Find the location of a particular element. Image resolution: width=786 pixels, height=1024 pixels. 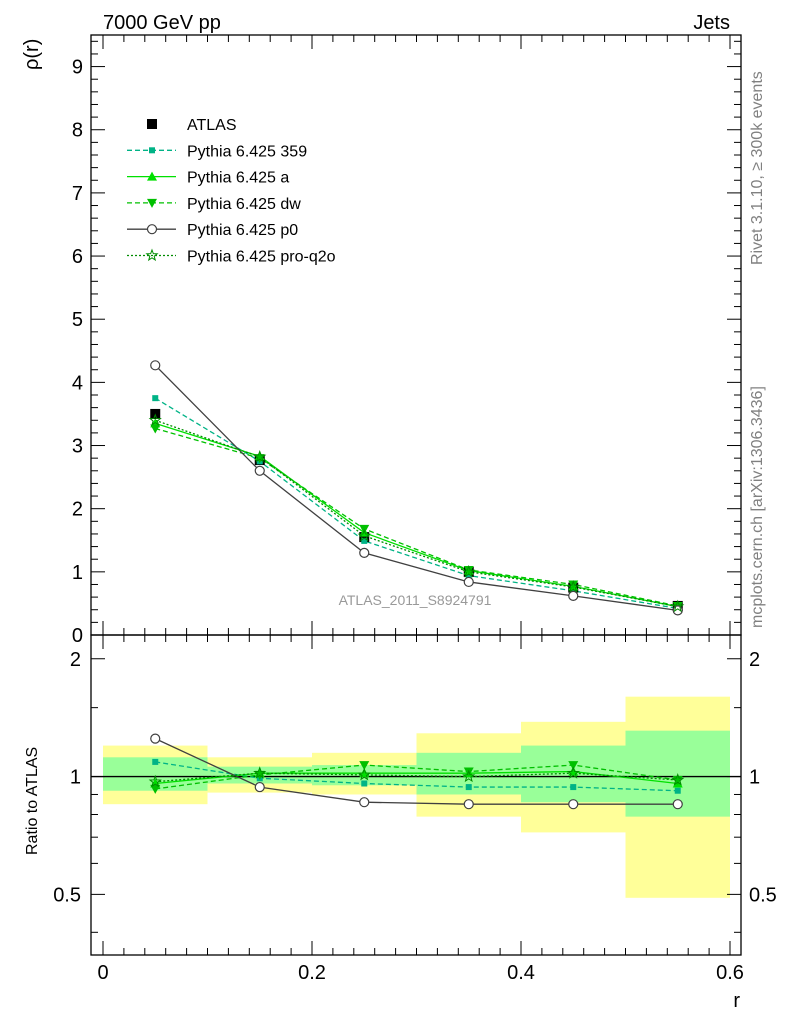

header-left: 7000 GeV pp is located at coordinates (162, 23).